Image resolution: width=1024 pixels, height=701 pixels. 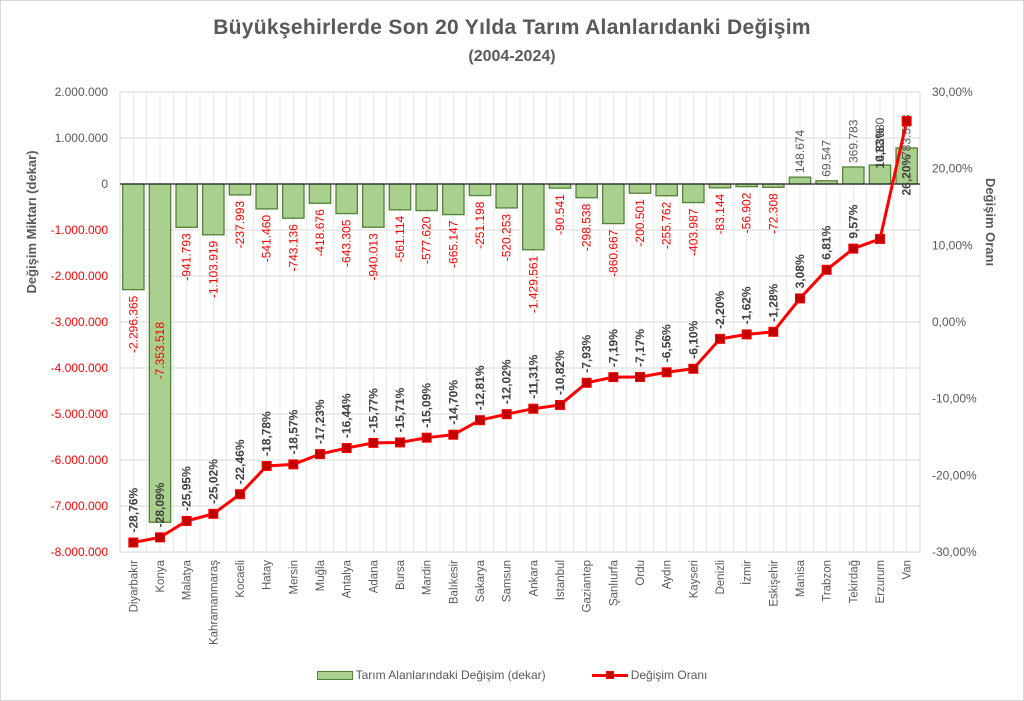 I want to click on bar-value-label: -643.305, so click(x=347, y=243).